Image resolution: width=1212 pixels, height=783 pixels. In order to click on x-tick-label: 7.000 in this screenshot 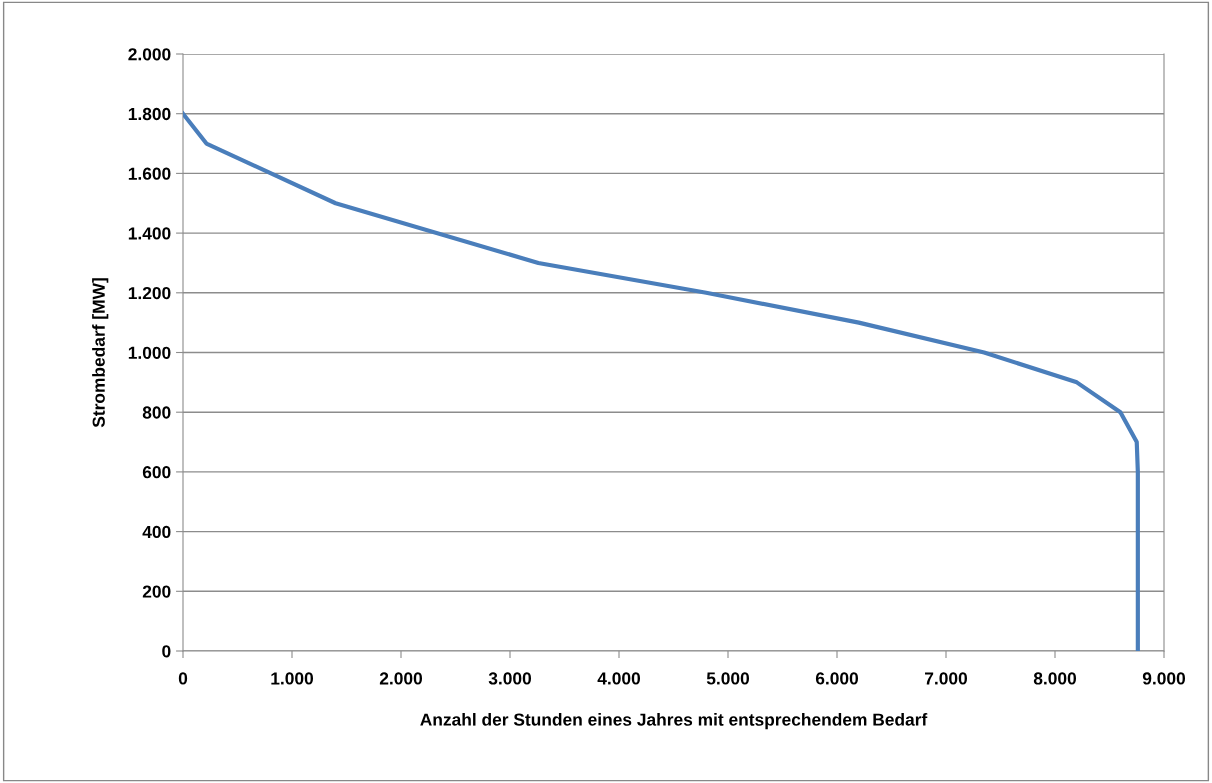, I will do `click(946, 678)`.